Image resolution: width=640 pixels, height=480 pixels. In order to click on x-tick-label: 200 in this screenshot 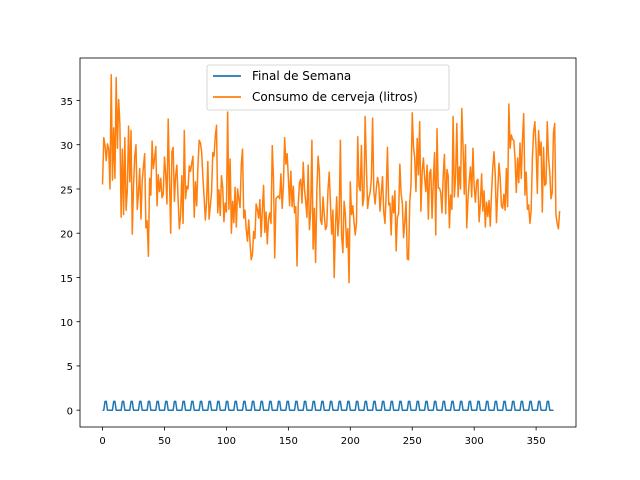, I will do `click(350, 441)`.